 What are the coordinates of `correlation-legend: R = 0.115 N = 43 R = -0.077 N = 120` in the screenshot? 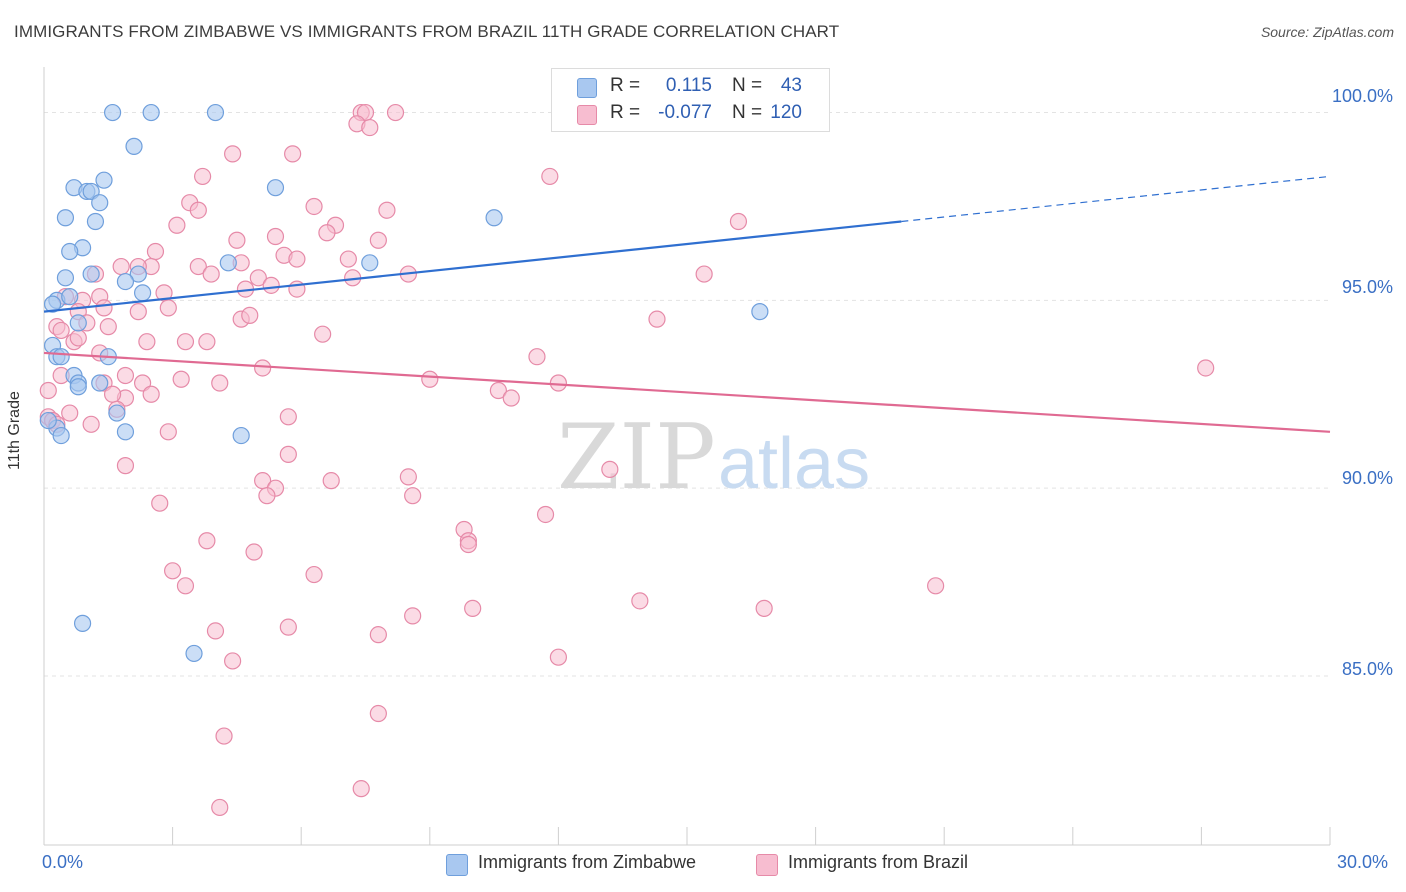 It's located at (690, 100).